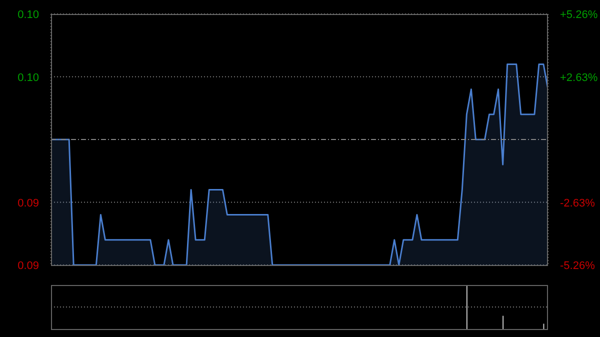 This screenshot has height=337, width=600. I want to click on y2-tick-label: +2.63%, so click(579, 78).